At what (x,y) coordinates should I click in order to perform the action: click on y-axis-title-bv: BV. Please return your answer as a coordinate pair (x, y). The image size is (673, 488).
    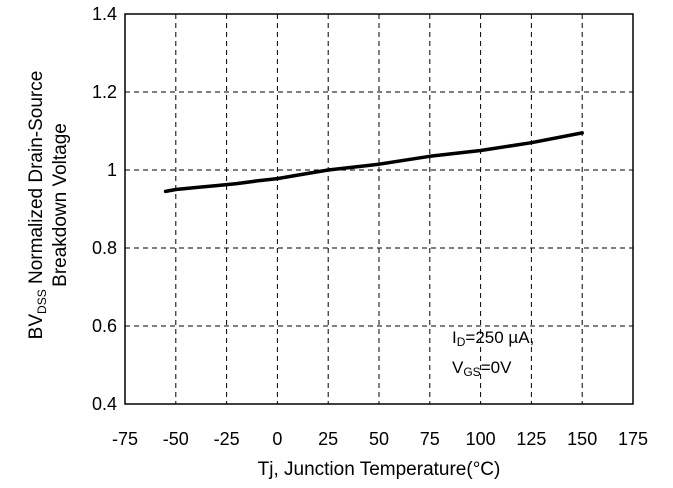
    Looking at the image, I should click on (36, 327).